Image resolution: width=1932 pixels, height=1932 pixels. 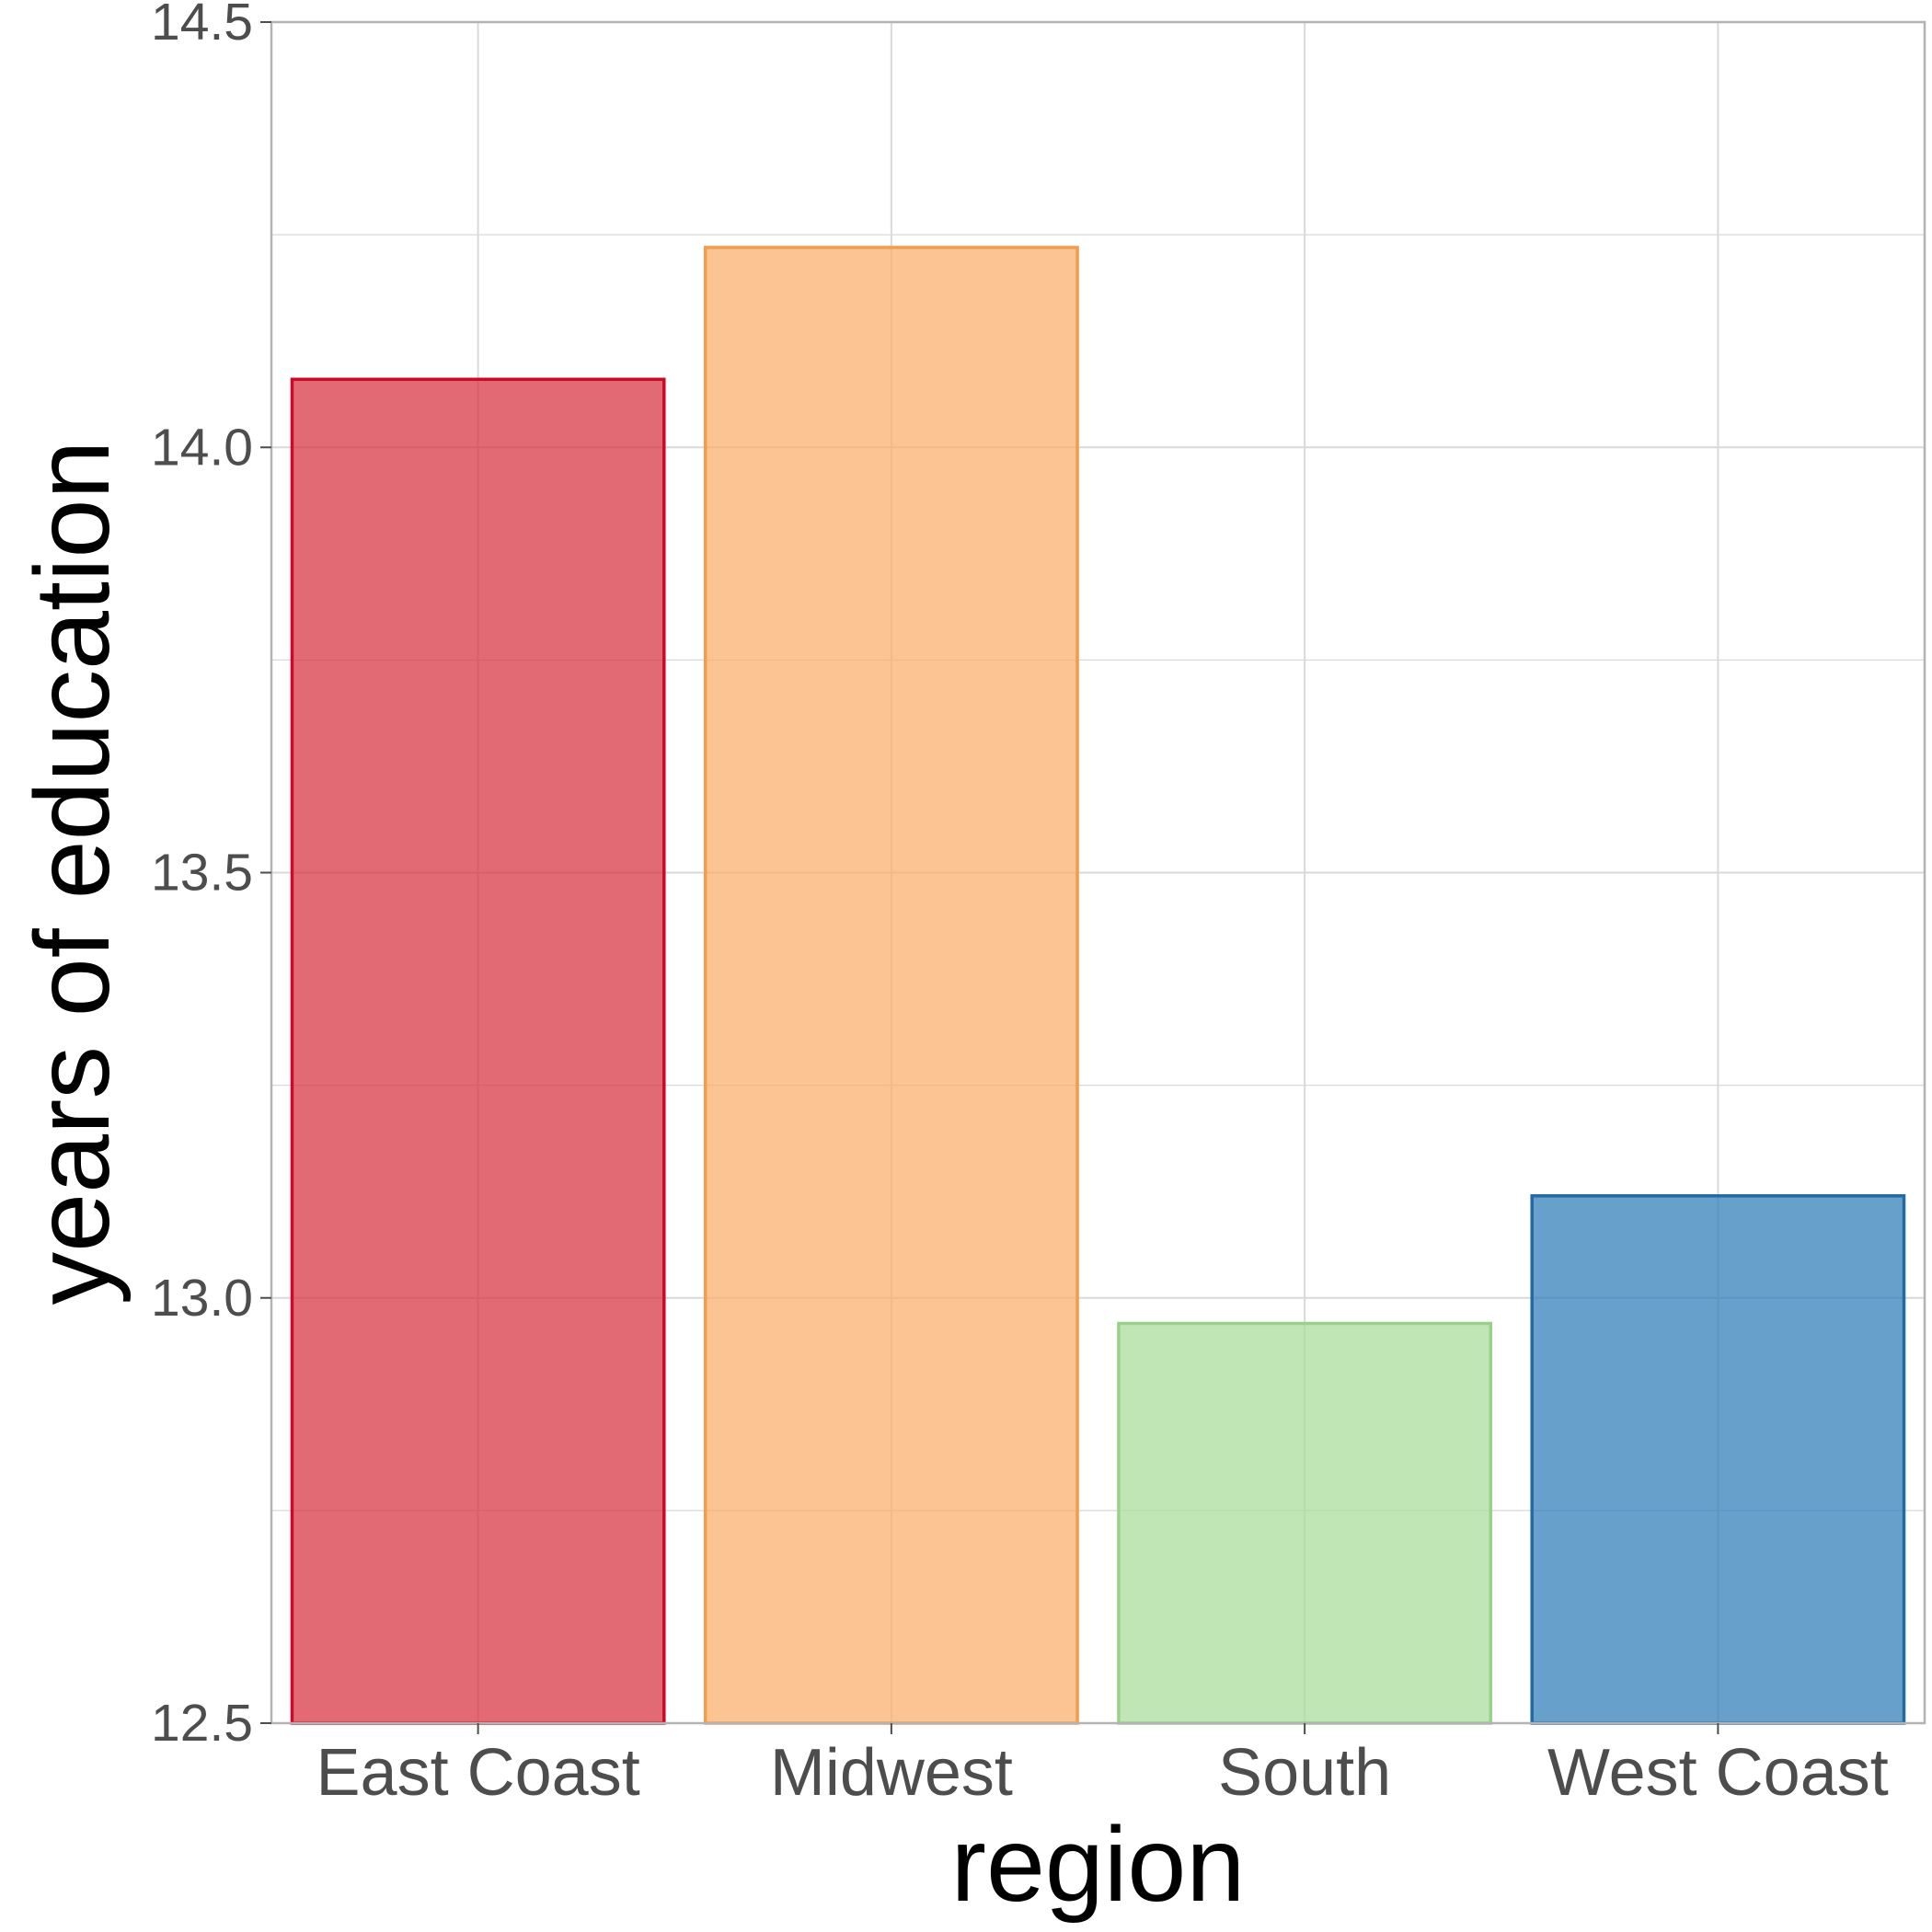 What do you see at coordinates (891, 985) in the screenshot?
I see `bar-midwest` at bounding box center [891, 985].